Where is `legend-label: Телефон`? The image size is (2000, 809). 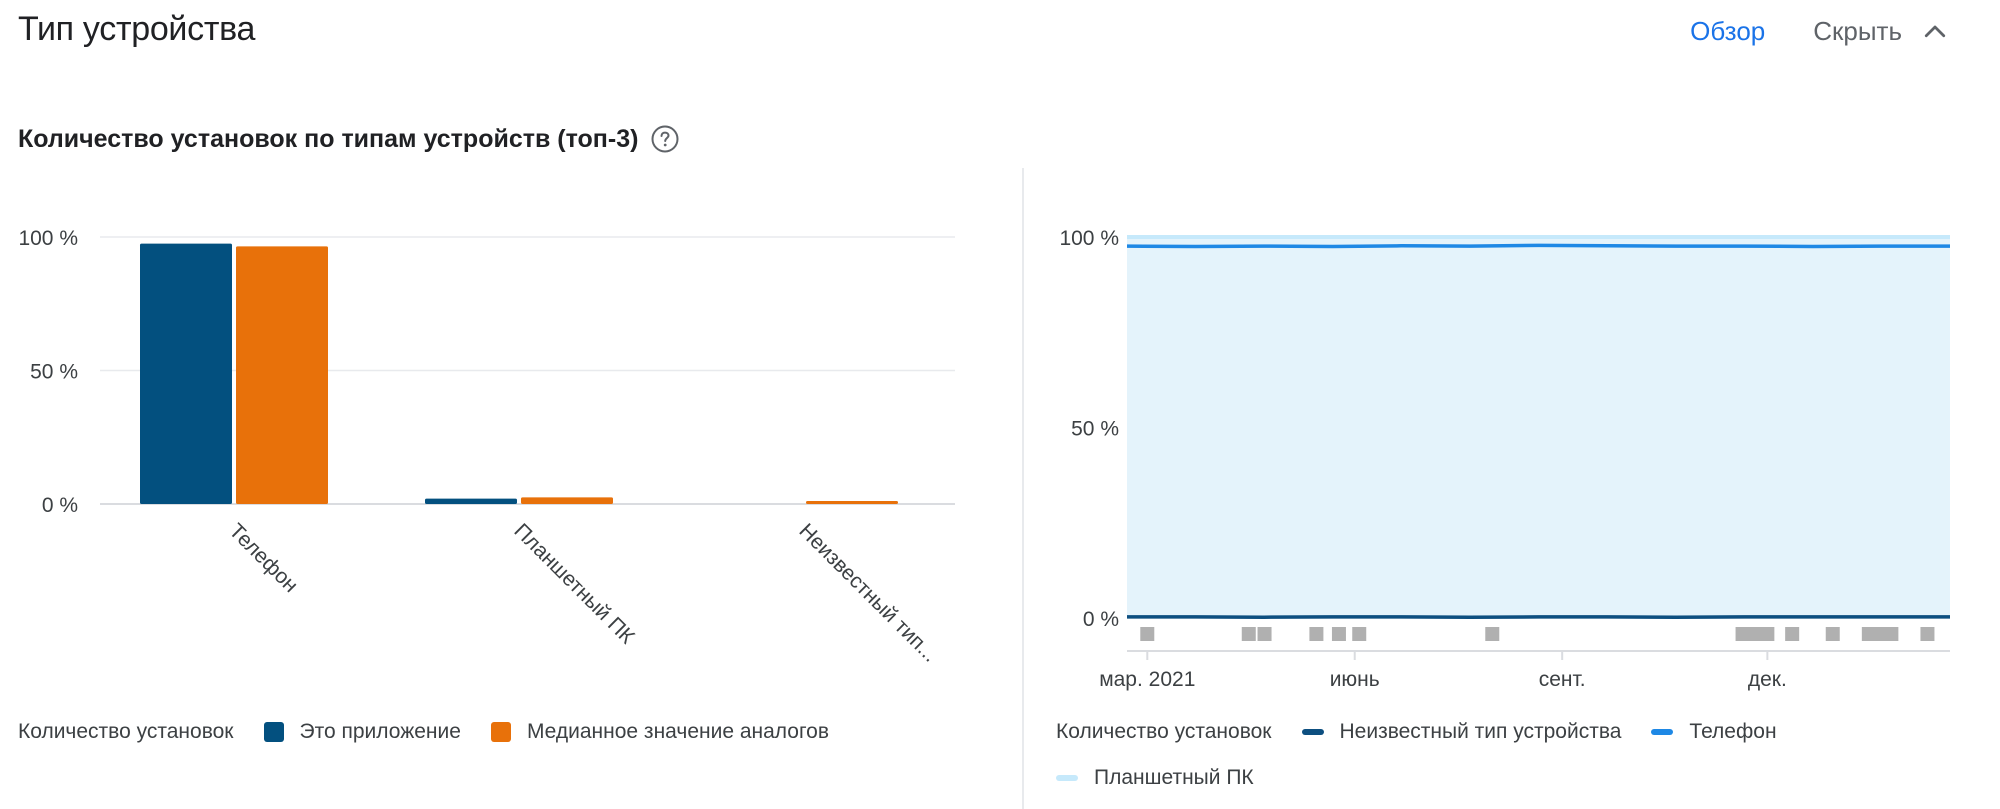 legend-label: Телефон is located at coordinates (1733, 731).